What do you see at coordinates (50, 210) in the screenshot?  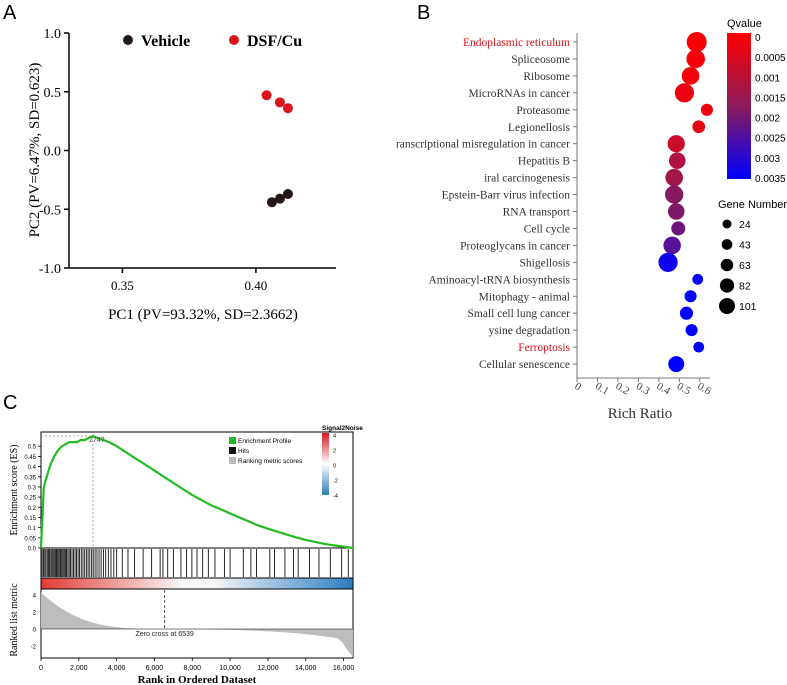 I see `pca-ytick-label: -0.5` at bounding box center [50, 210].